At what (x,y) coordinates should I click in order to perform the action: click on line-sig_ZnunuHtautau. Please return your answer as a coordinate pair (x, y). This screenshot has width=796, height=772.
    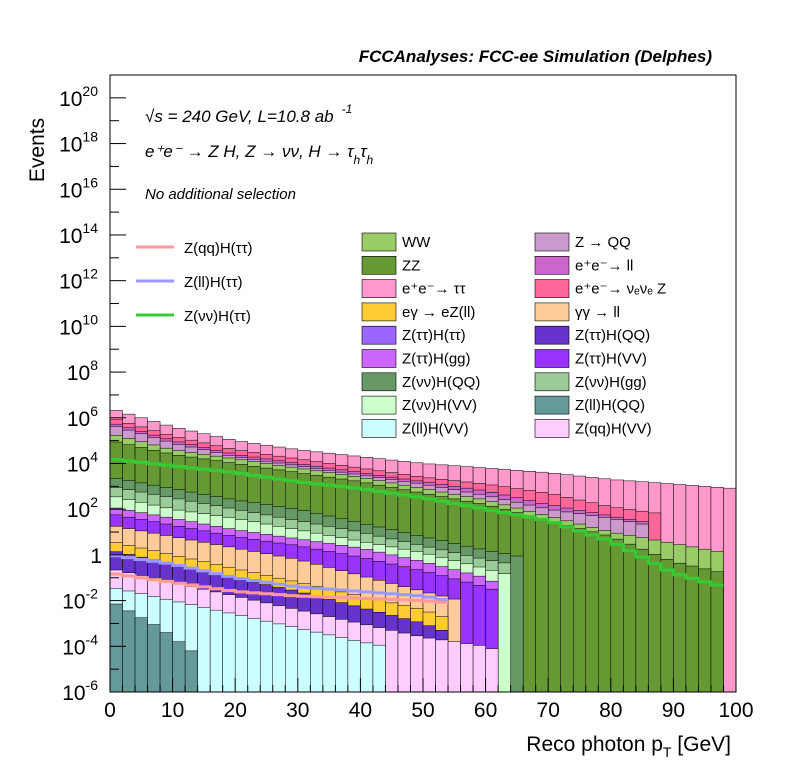
    Looking at the image, I should click on (417, 522).